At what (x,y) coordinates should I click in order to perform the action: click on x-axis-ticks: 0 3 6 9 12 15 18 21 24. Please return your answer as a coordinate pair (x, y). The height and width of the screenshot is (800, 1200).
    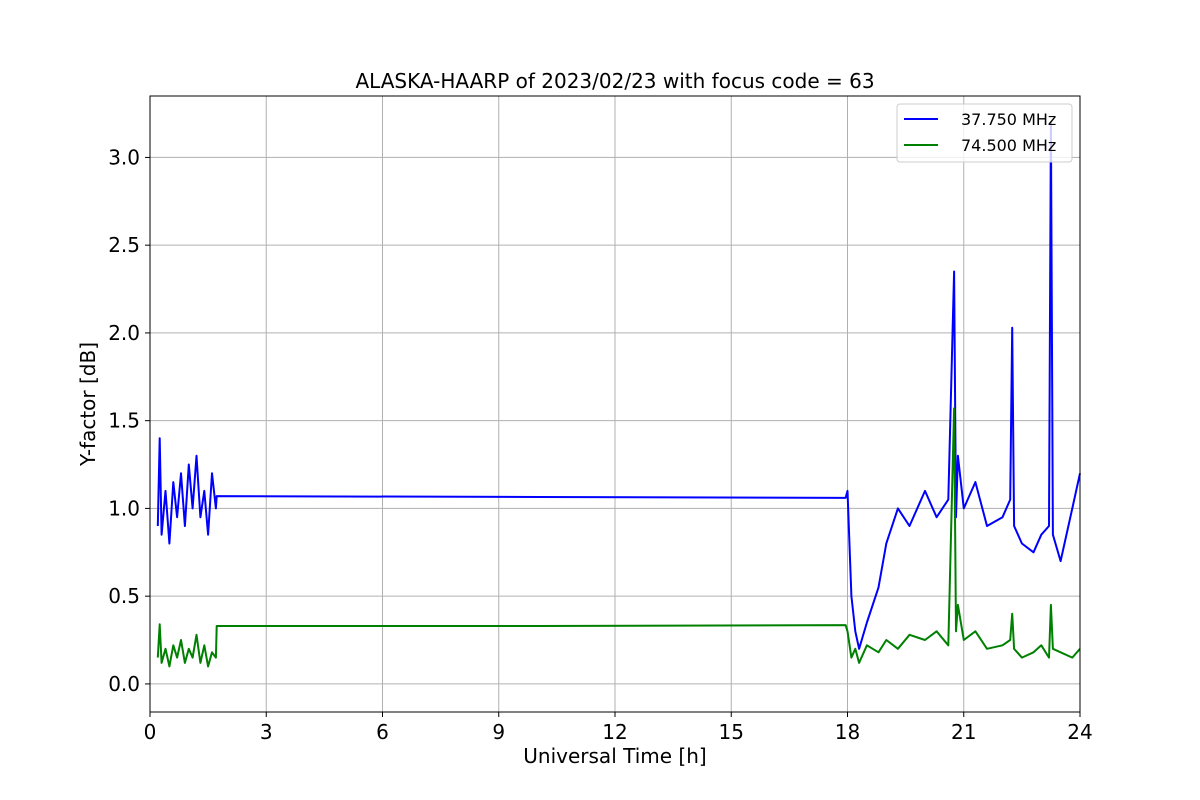
    Looking at the image, I should click on (618, 728).